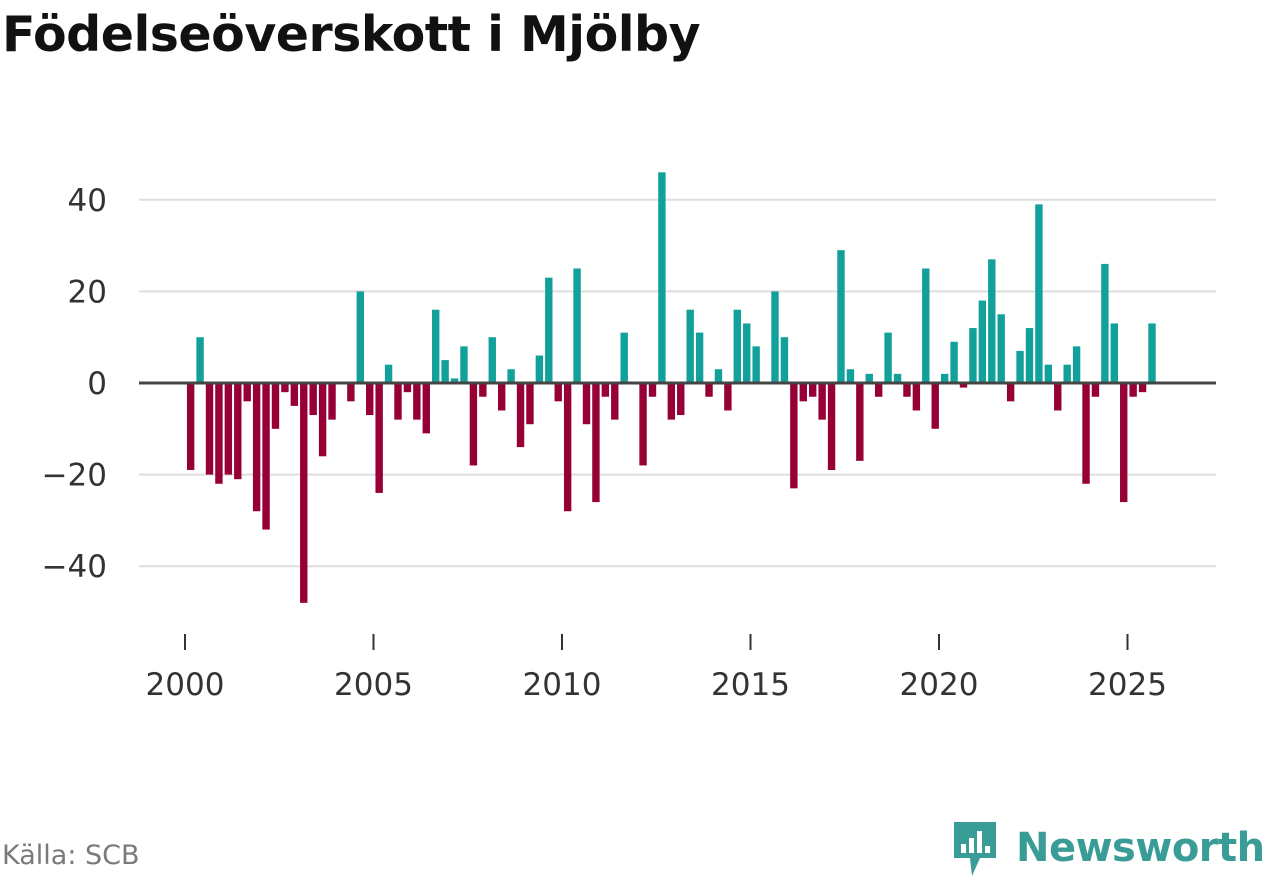 This screenshot has width=1262, height=879. Describe the element at coordinates (1139, 848) in the screenshot. I see `logo-text: Newsworthy` at that location.